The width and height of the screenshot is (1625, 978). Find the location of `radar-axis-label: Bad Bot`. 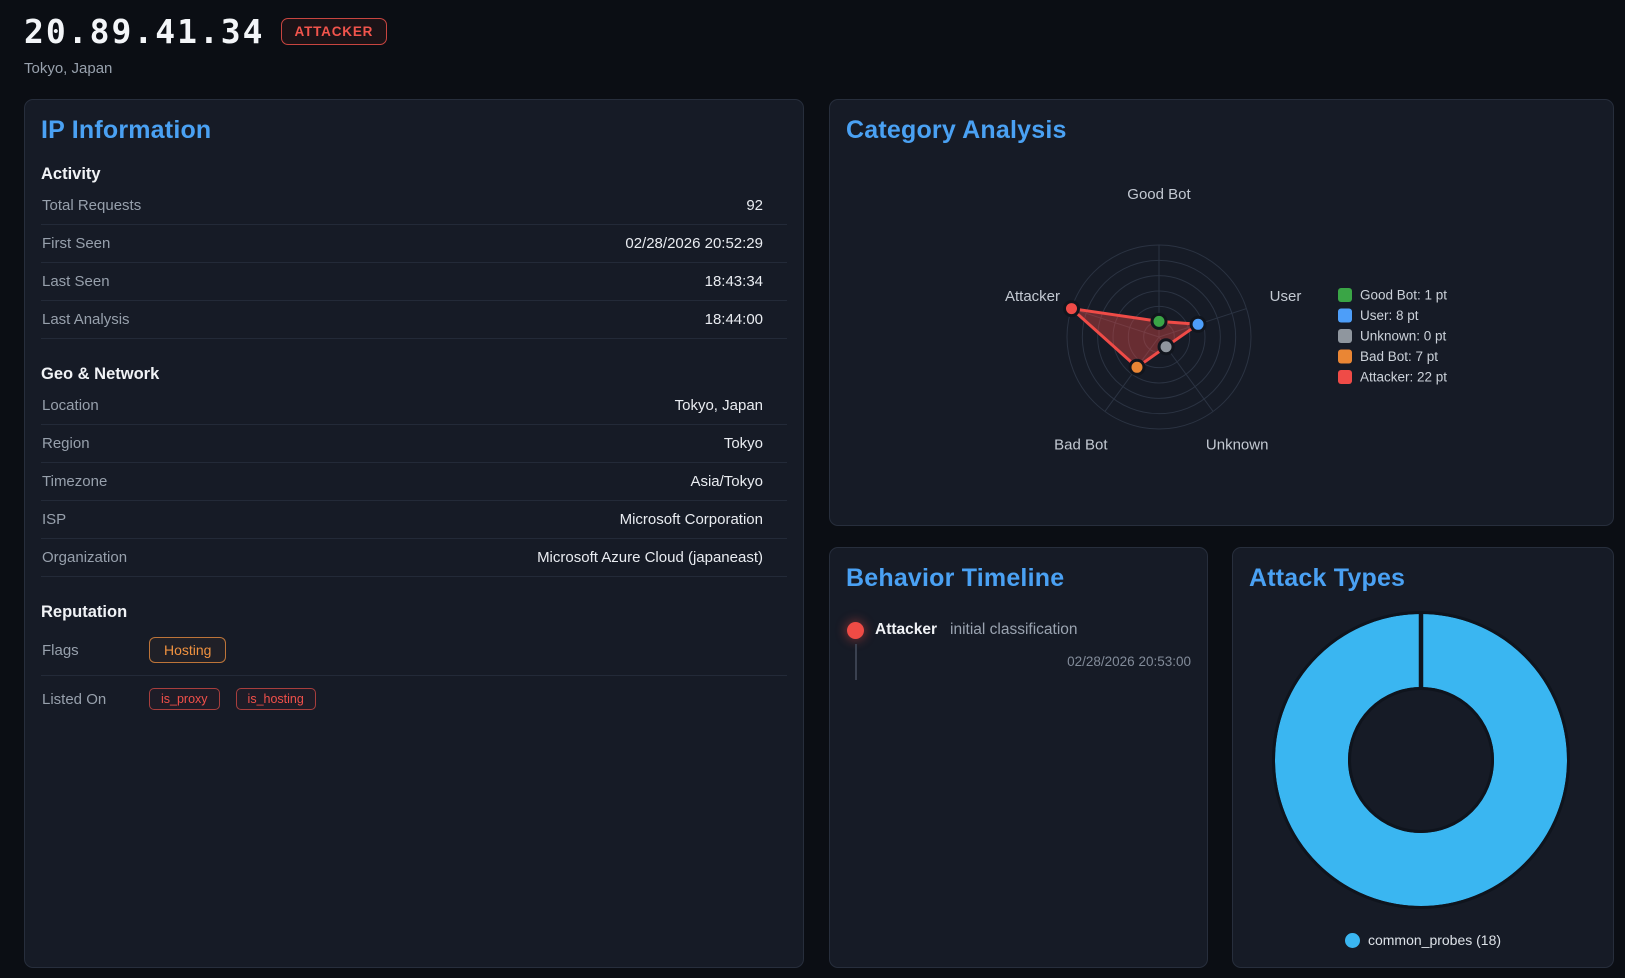

radar-axis-label: Bad Bot is located at coordinates (1081, 445).